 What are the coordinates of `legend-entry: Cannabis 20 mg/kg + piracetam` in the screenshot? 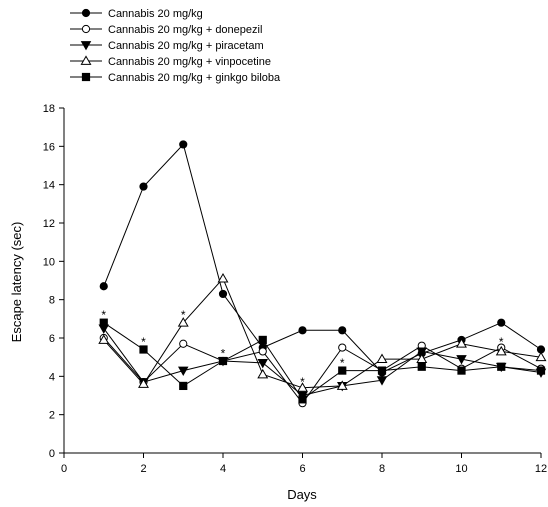 It's located at (167, 46).